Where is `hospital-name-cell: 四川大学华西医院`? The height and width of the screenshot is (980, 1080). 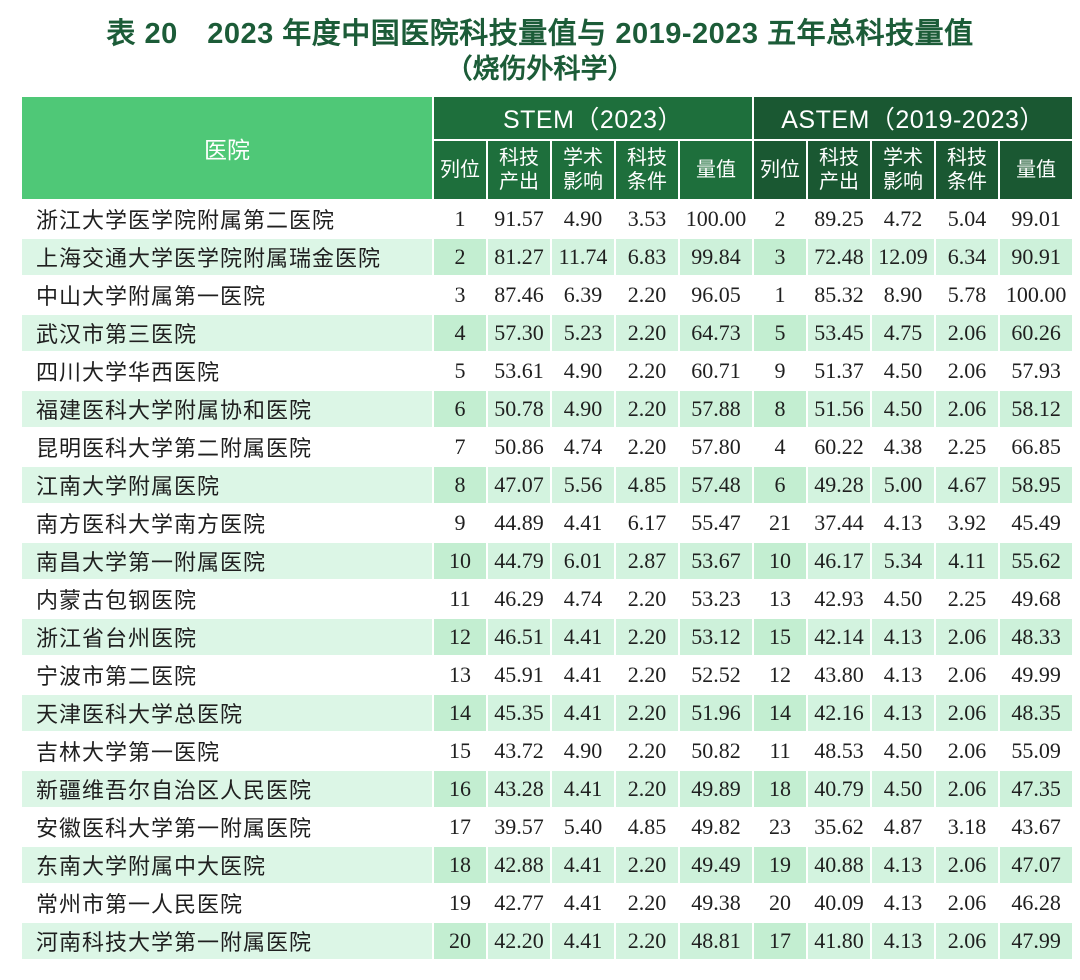
hospital-name-cell: 四川大学华西医院 is located at coordinates (227, 371).